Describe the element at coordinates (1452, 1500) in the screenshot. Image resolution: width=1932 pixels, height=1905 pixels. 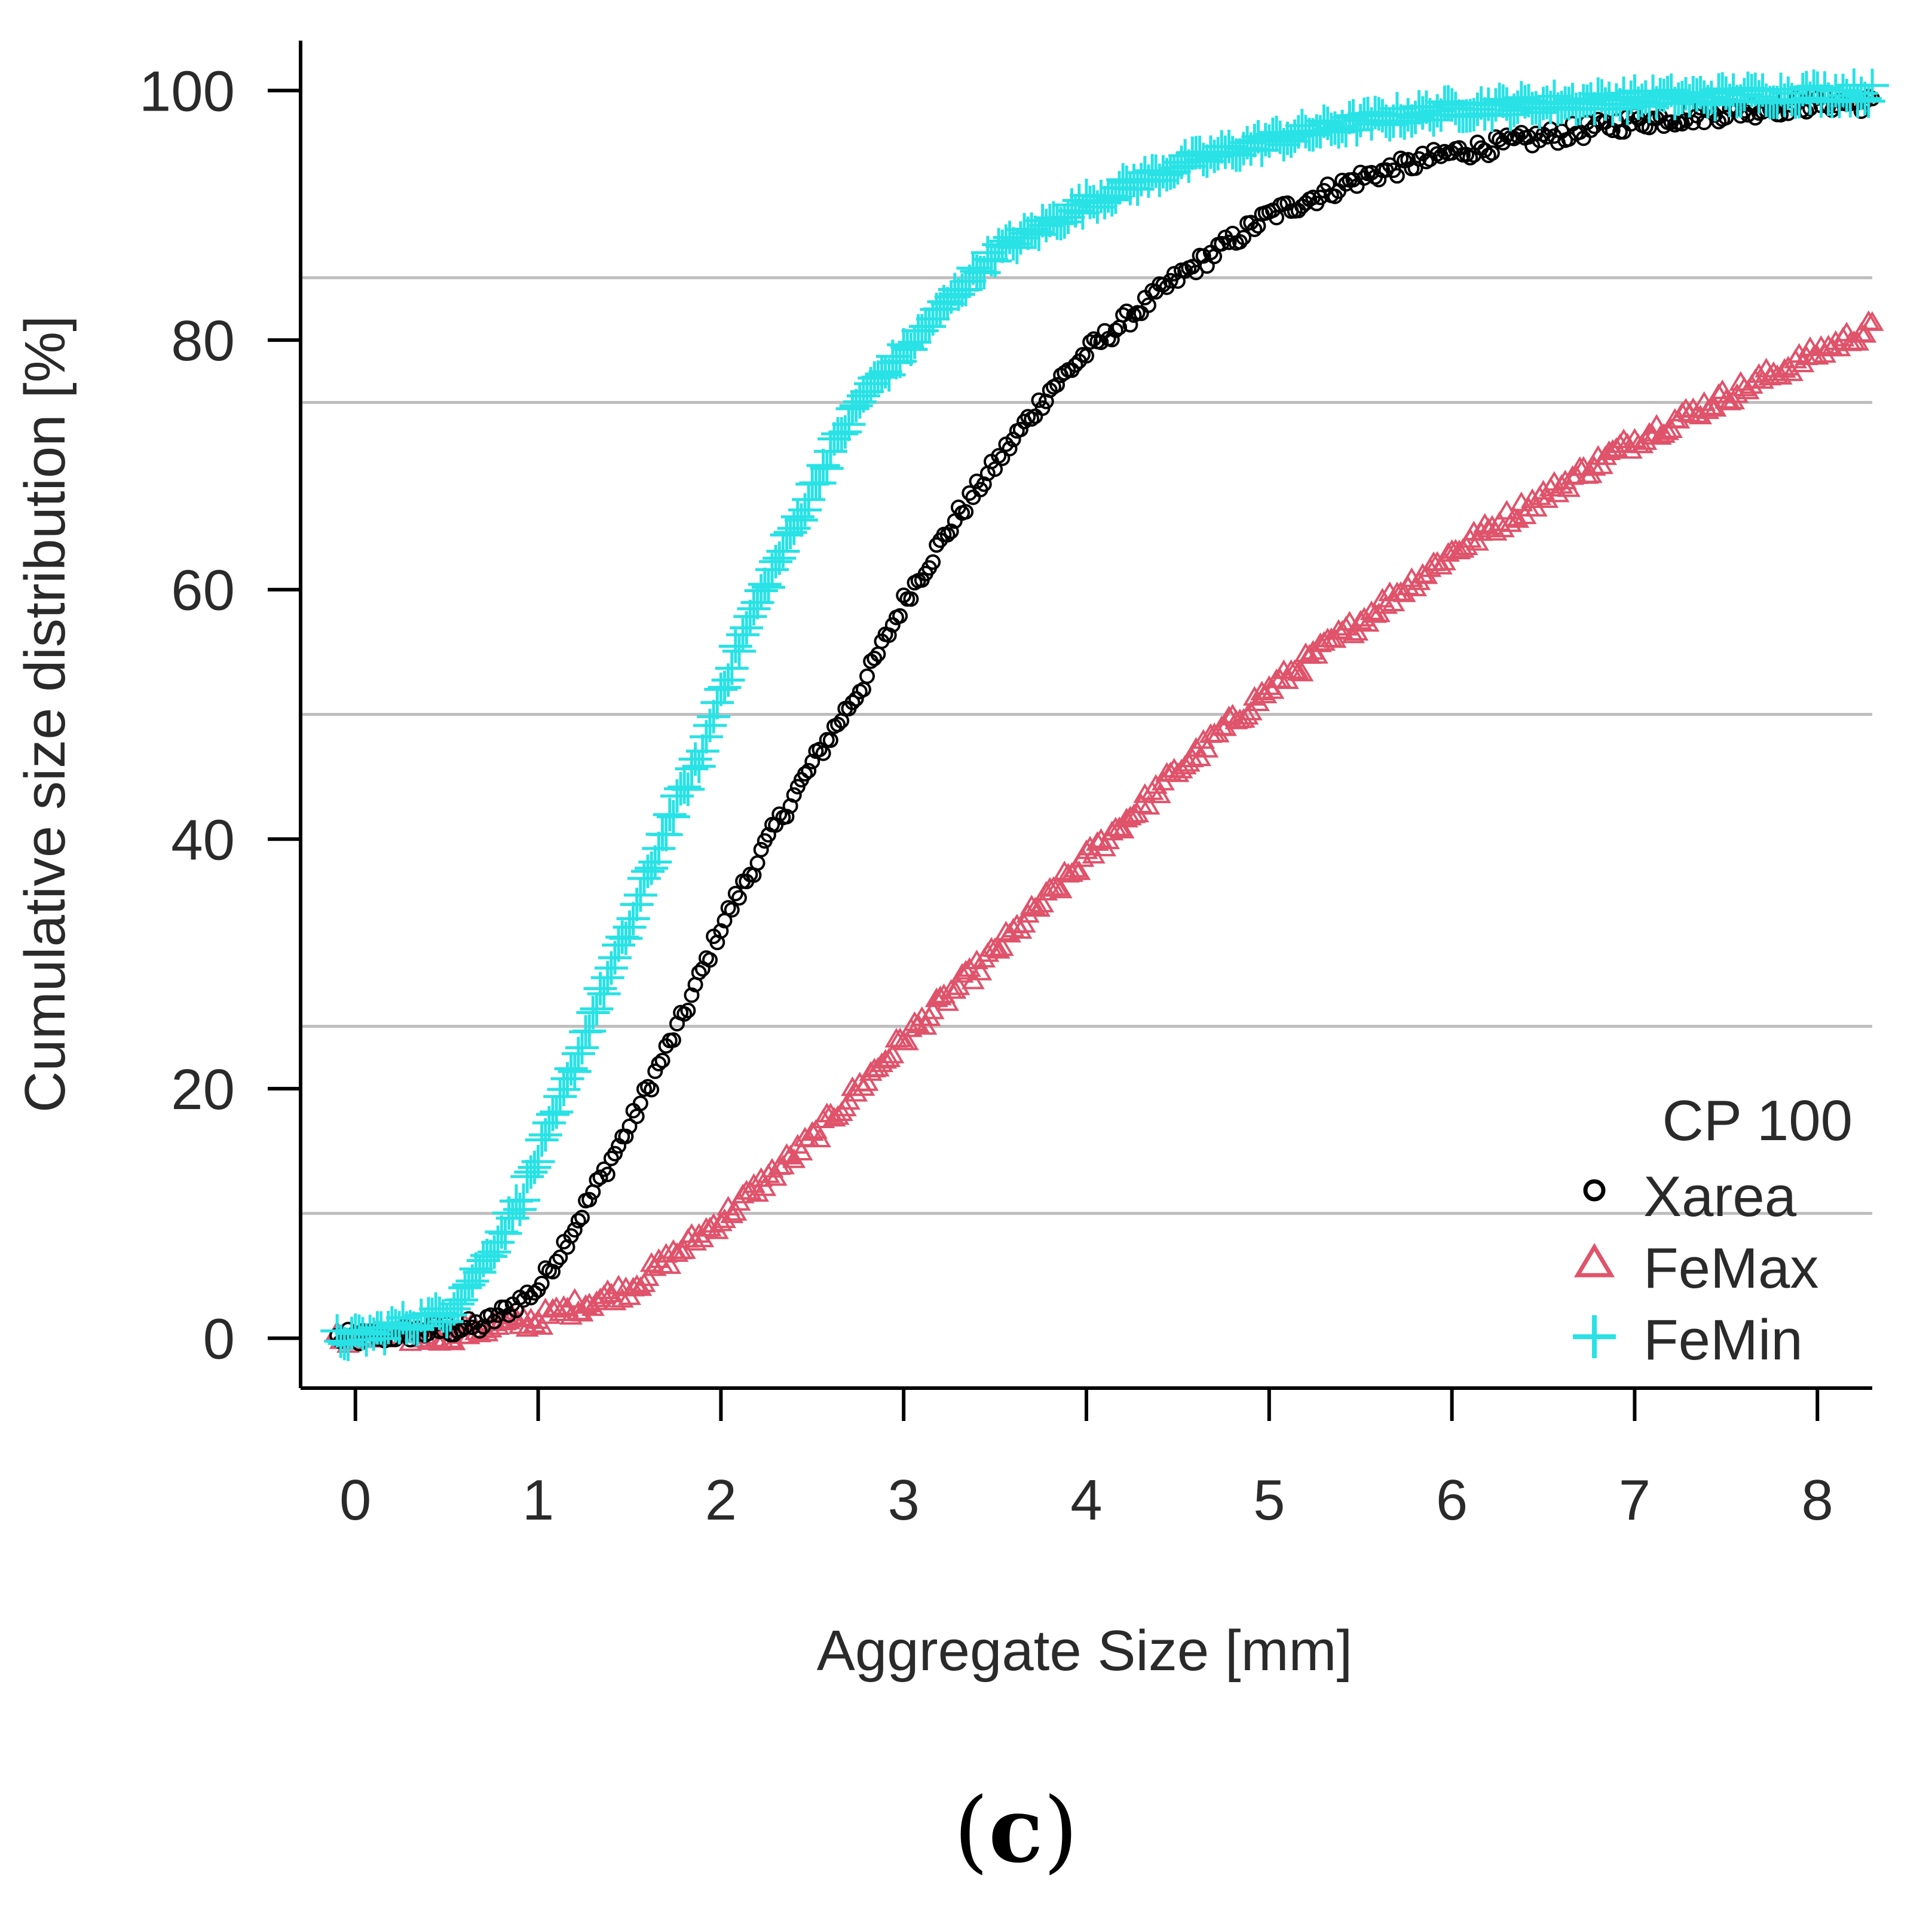
I see `x-tick-label: 6` at that location.